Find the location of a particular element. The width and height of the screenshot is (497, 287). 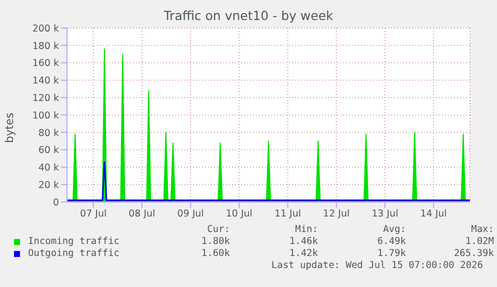

y-tick-label: 180 k is located at coordinates (46, 46).